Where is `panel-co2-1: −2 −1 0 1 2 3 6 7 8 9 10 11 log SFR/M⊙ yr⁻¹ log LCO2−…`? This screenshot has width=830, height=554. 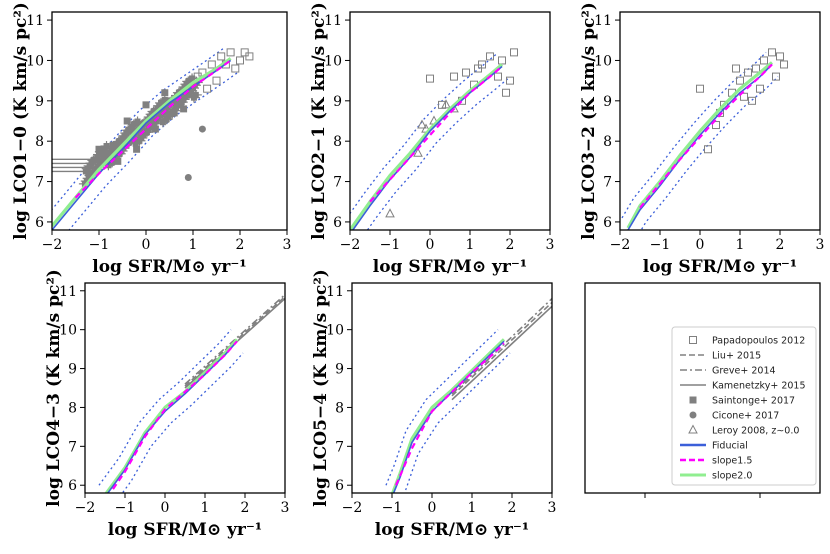
panel-co2-1: −2 −1 0 1 2 3 6 7 8 9 10 11 log SFR/M⊙ yr⁻¹ log LCO2−… is located at coordinates (431, 139).